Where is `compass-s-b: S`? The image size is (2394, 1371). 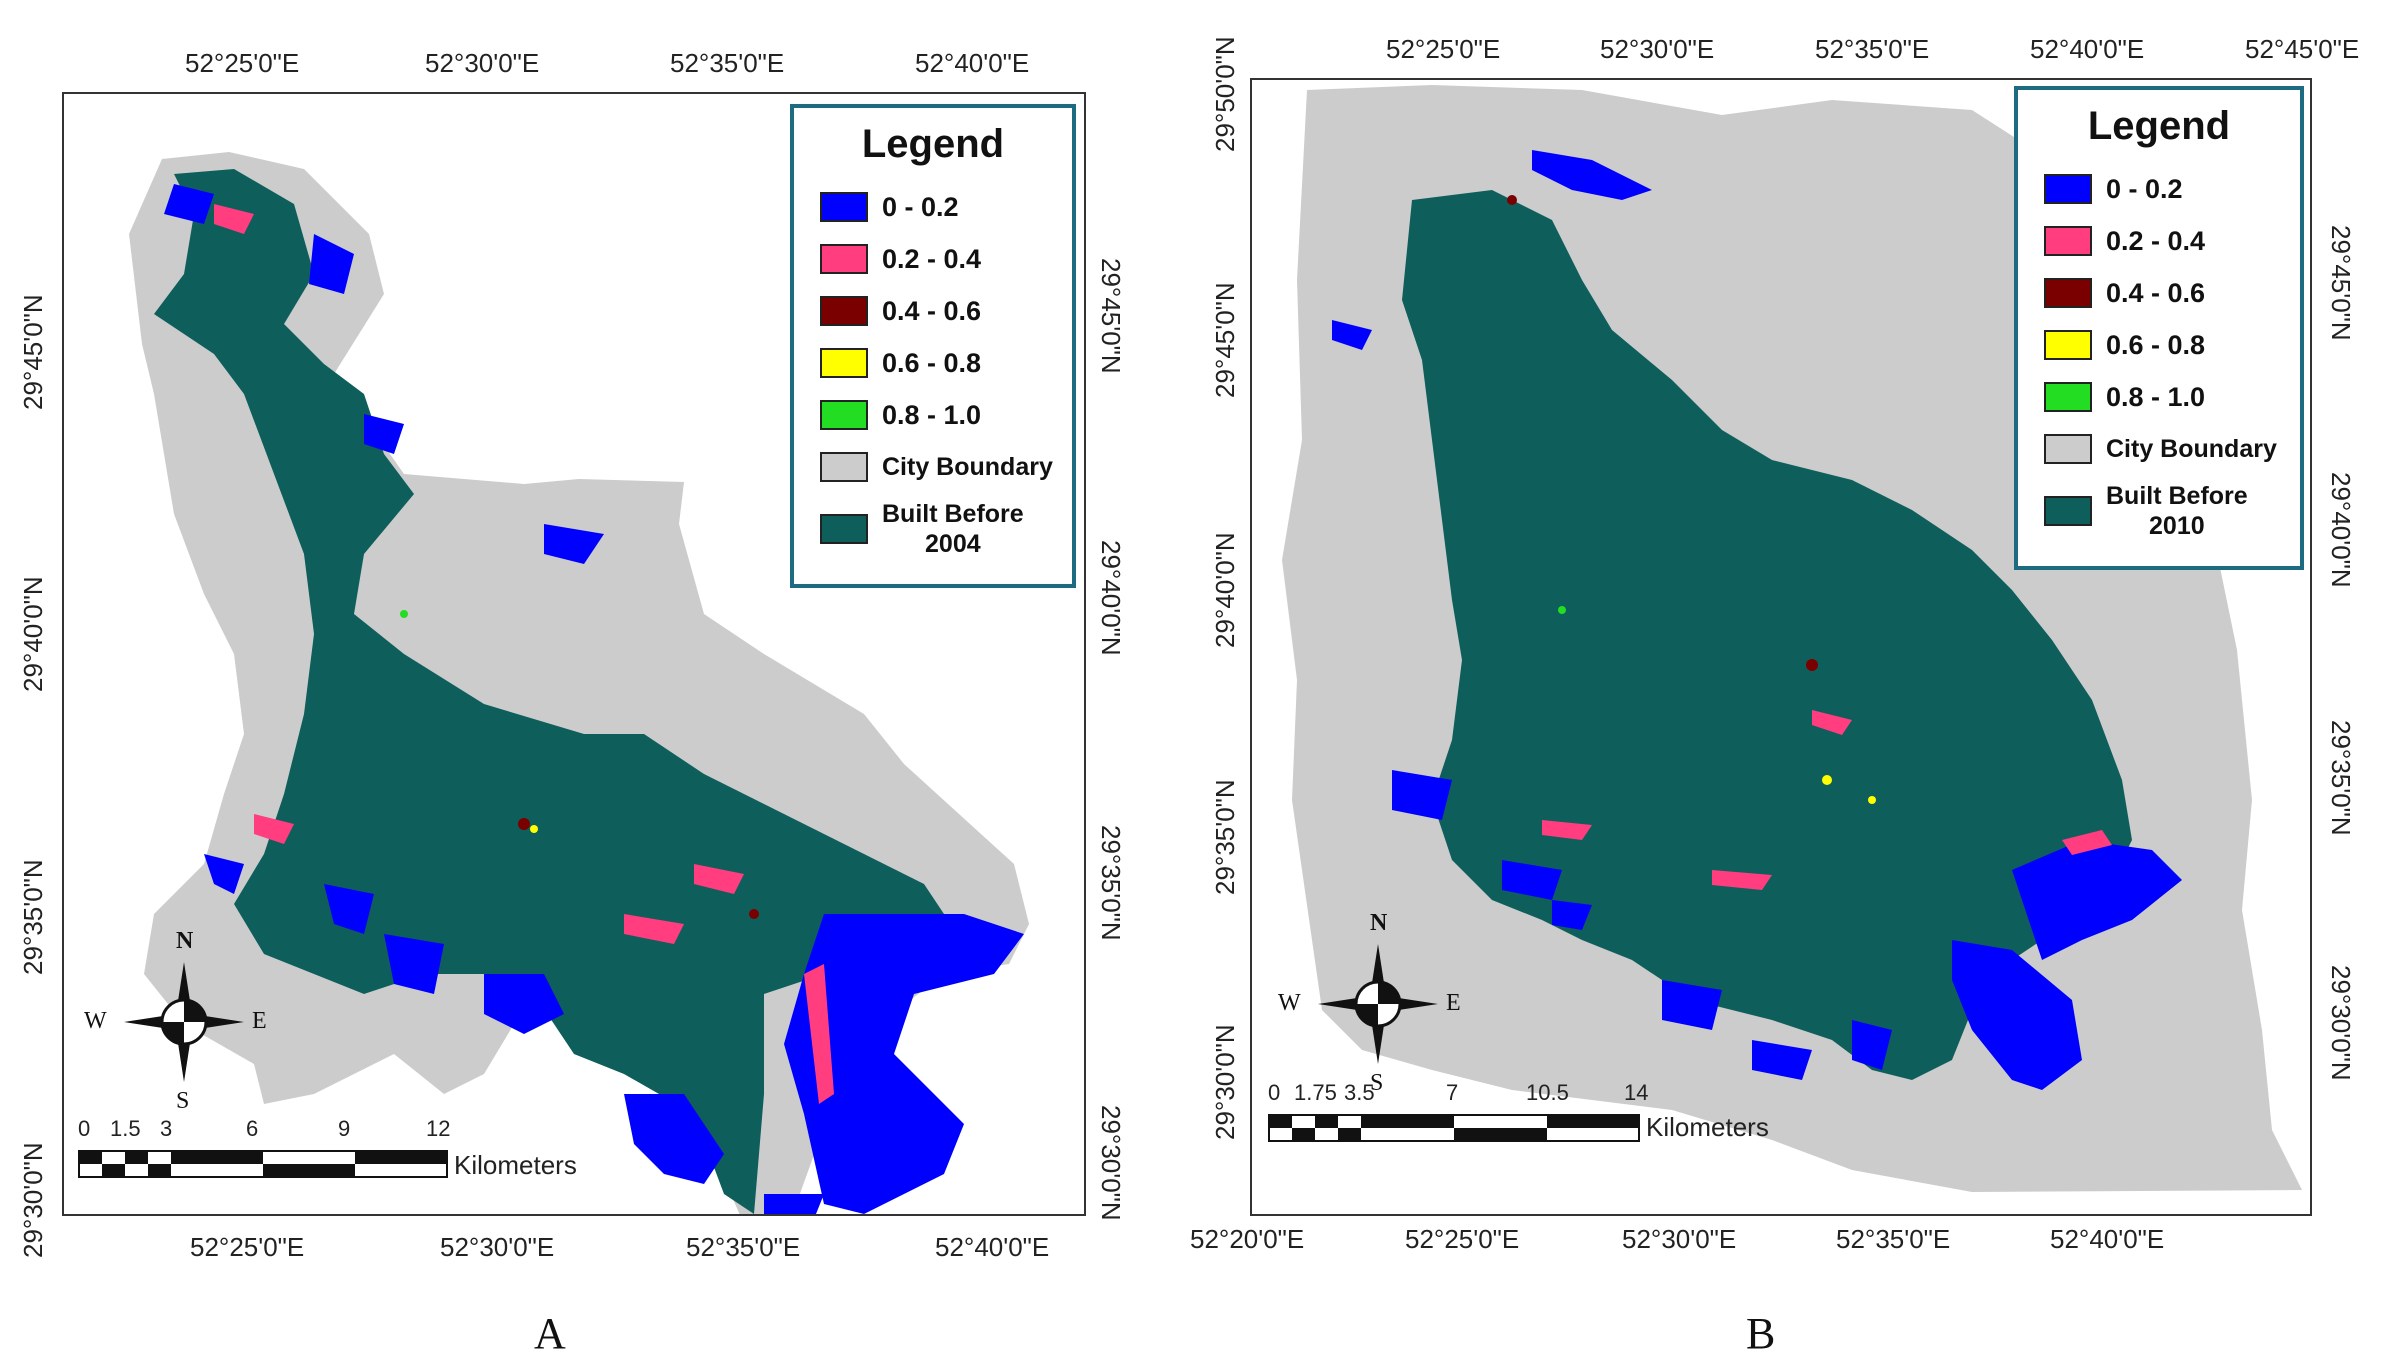 compass-s-b: S is located at coordinates (1377, 1083).